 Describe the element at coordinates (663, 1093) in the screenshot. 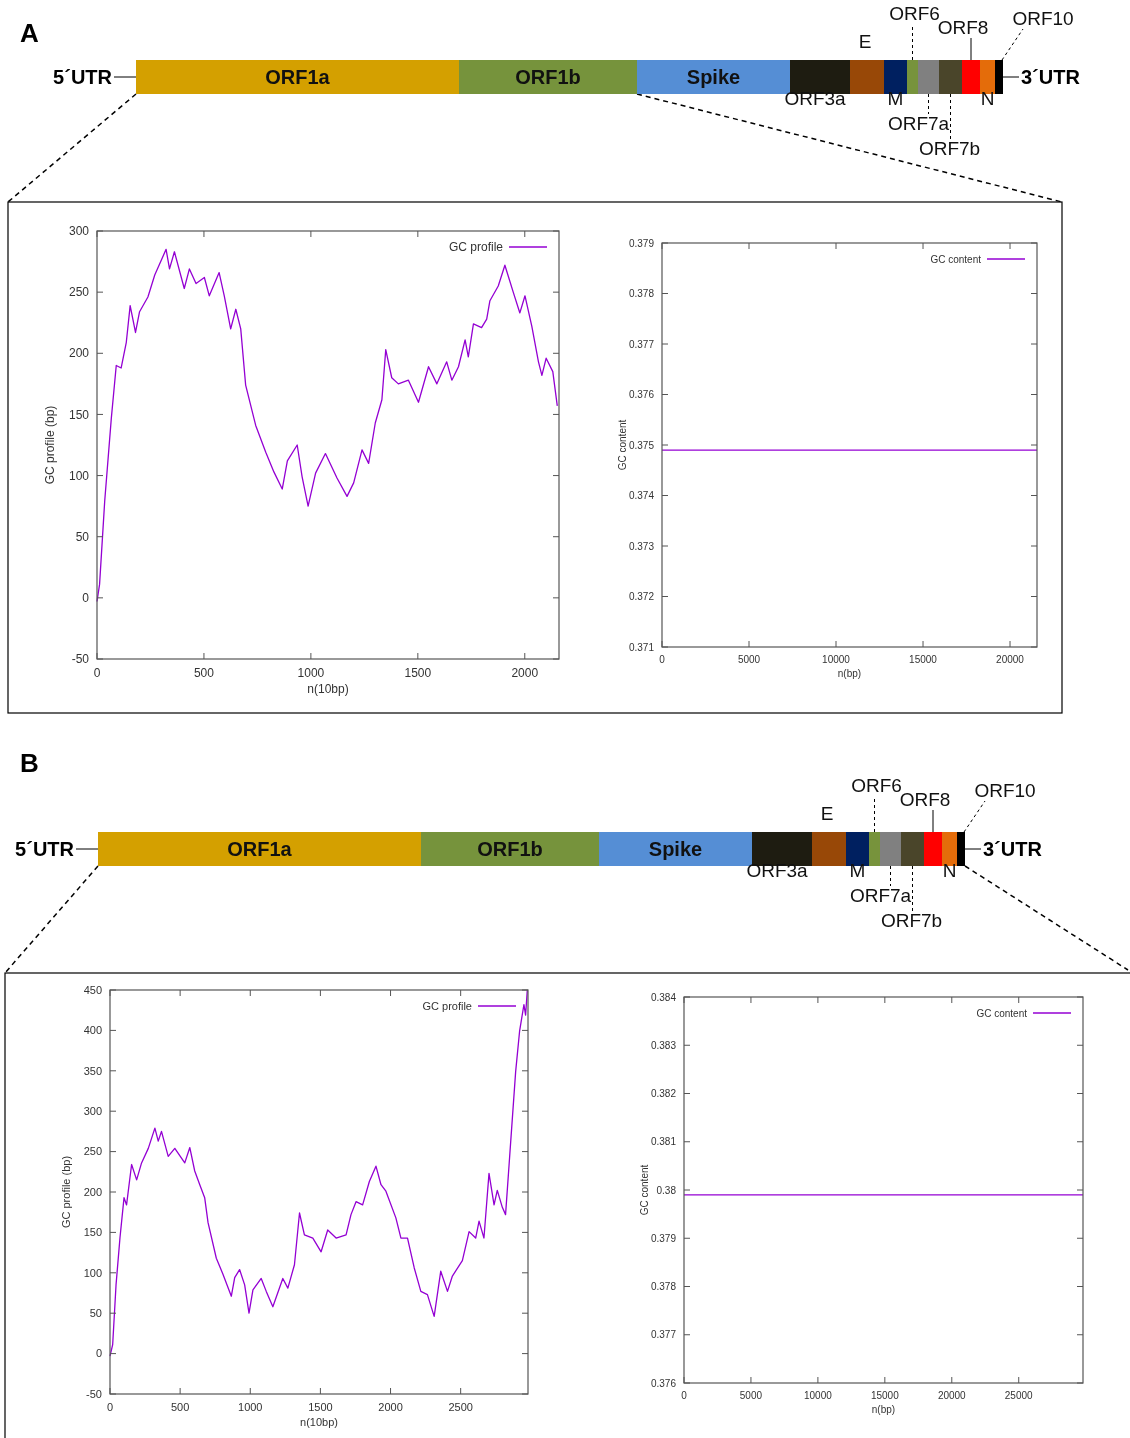

I see `y-tick-label: 0.382` at that location.